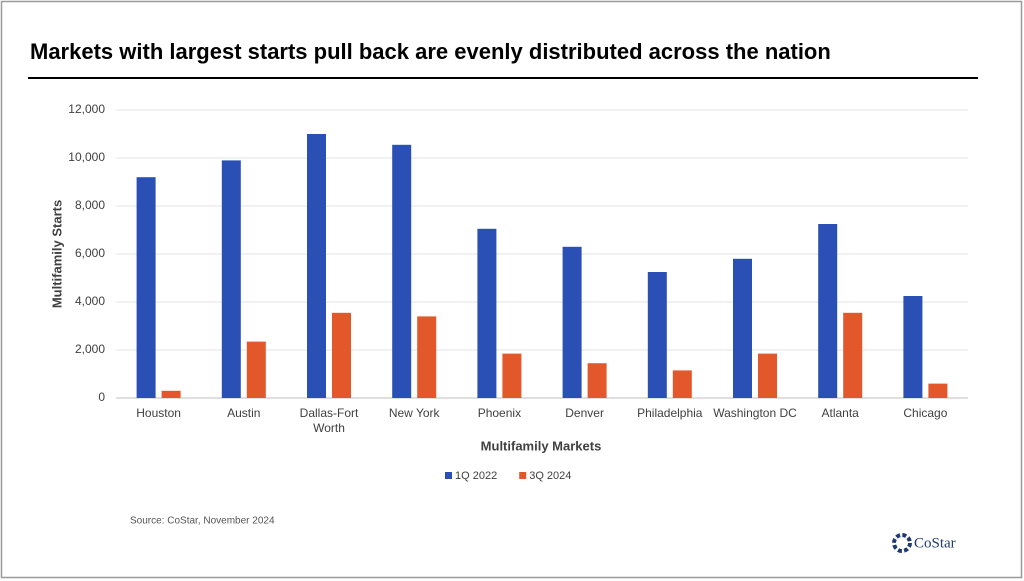 This screenshot has height=581, width=1024. What do you see at coordinates (90, 253) in the screenshot?
I see `y-tick-label: 6,000` at bounding box center [90, 253].